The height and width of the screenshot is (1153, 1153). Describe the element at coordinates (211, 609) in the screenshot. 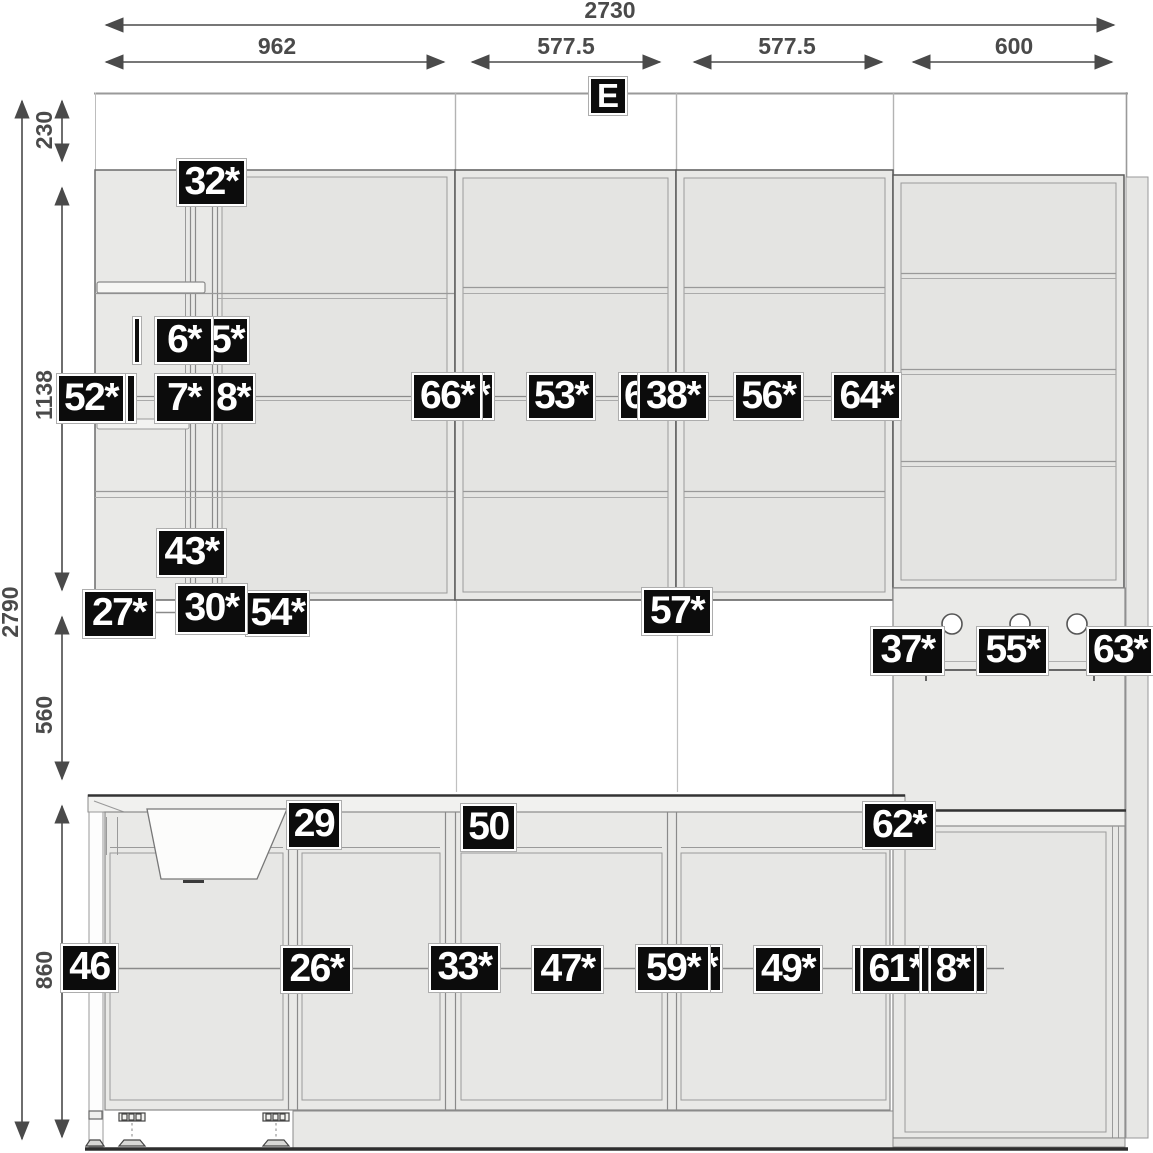

I see `tag-30: 30*` at that location.